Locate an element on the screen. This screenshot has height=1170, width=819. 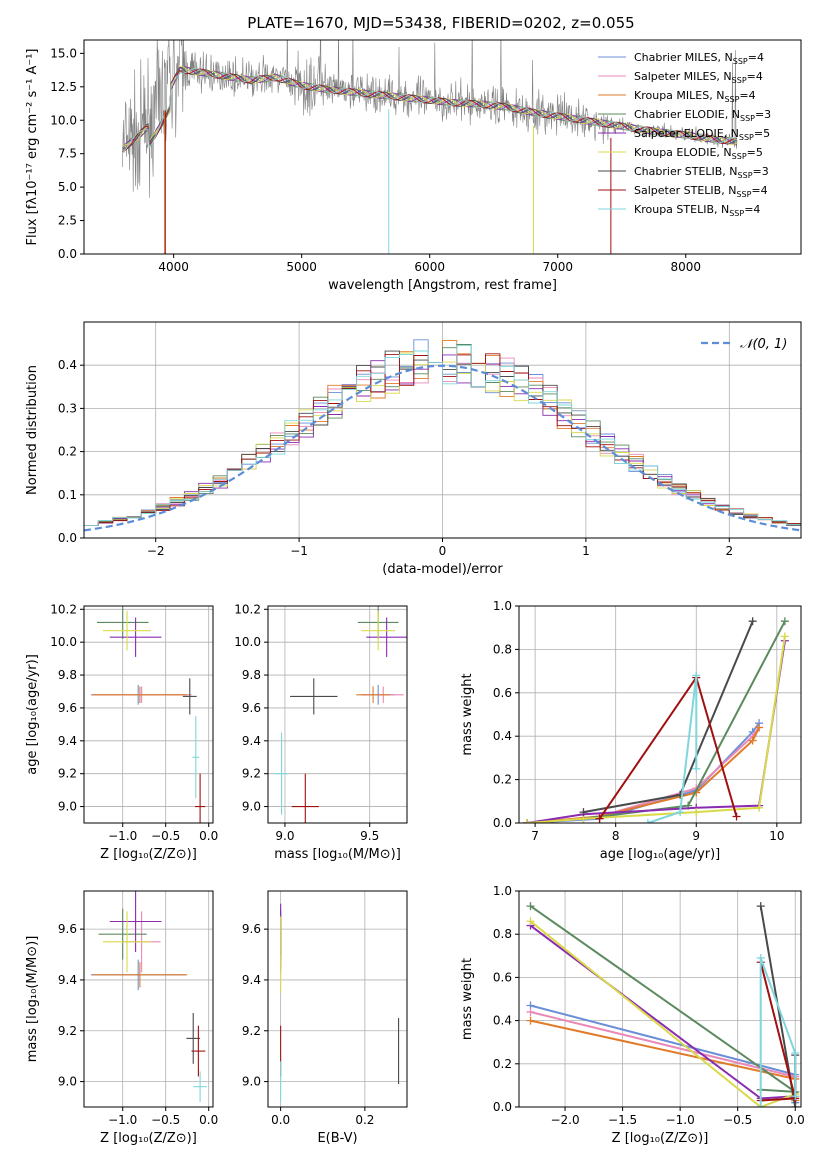
x-axis-label: age [log₁₀(age/yr)] is located at coordinates (660, 854).